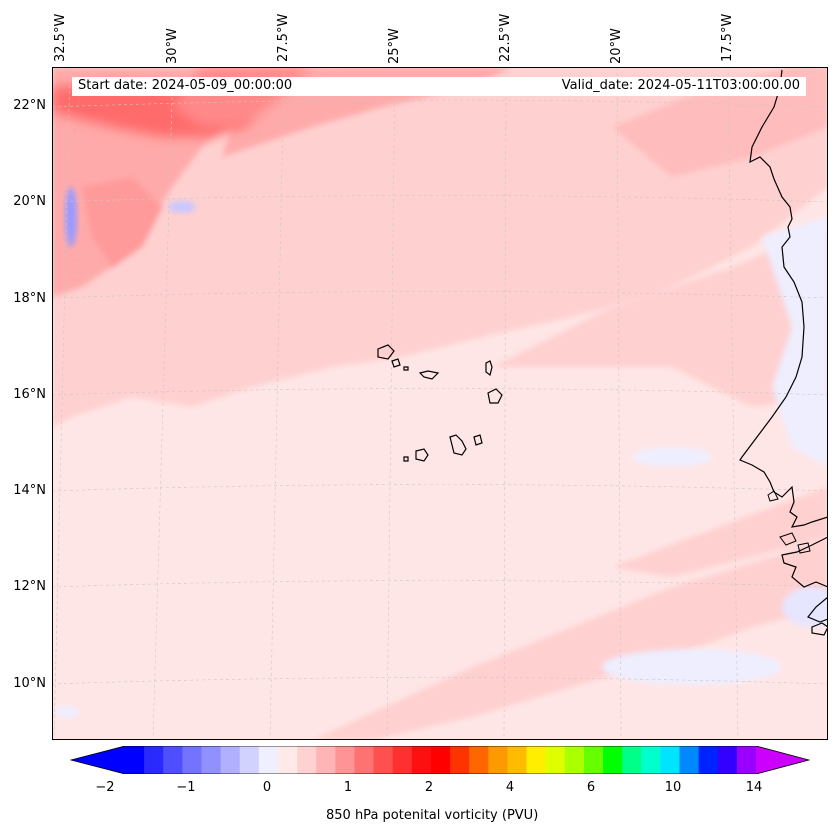  Describe the element at coordinates (29, 490) in the screenshot. I see `lat-label-14n: 14°N` at that location.